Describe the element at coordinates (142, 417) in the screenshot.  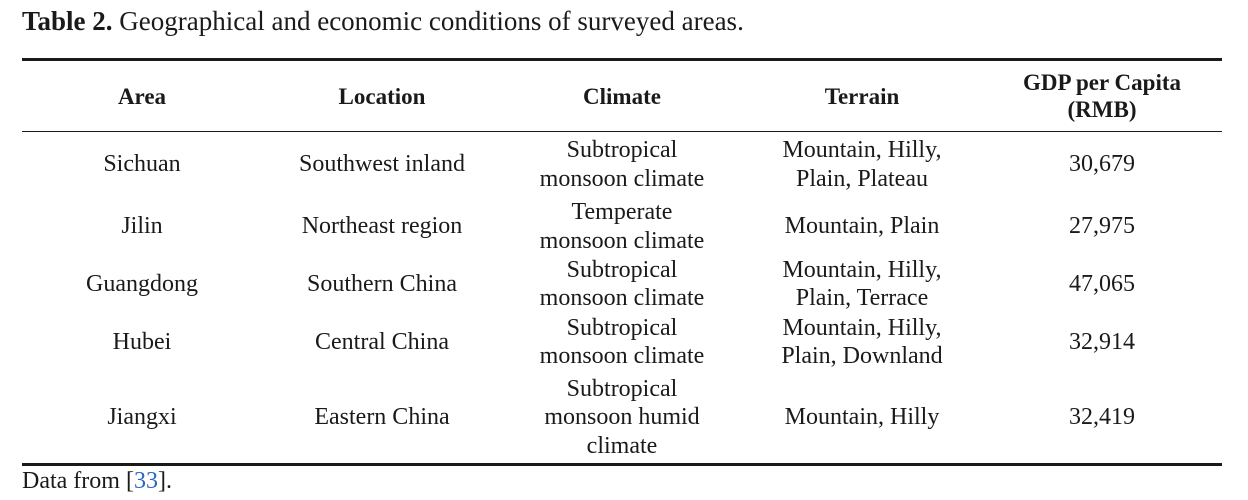
I see `cell-area: Jiangxi` at that location.